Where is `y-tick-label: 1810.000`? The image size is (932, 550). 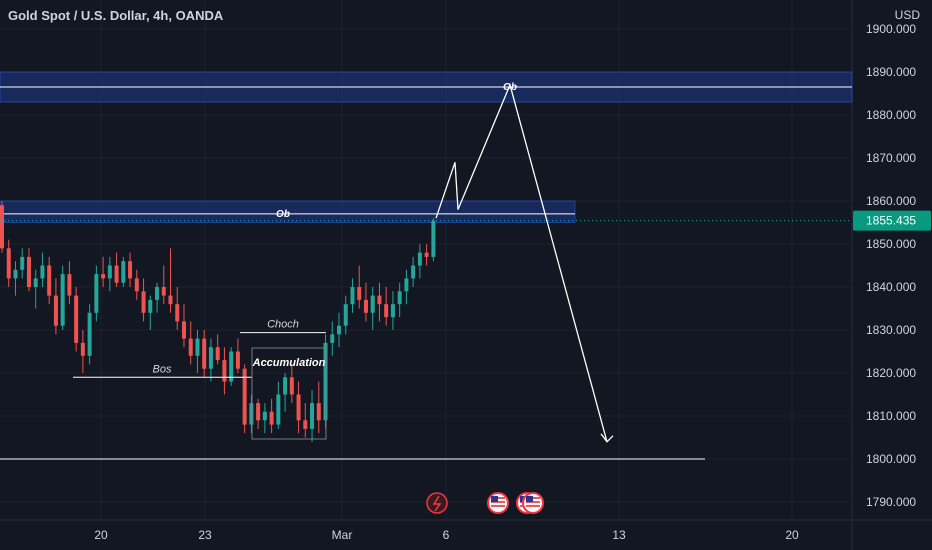 y-tick-label: 1810.000 is located at coordinates (891, 416).